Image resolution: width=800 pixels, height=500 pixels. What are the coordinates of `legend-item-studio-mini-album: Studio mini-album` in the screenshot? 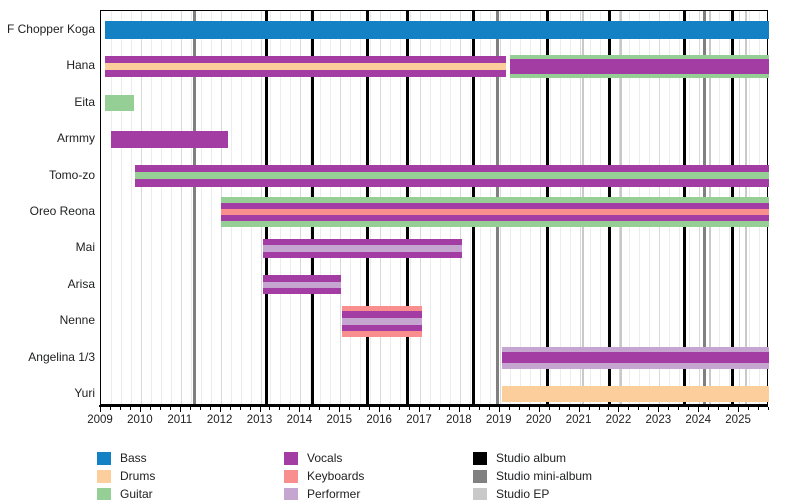 It's located at (532, 476).